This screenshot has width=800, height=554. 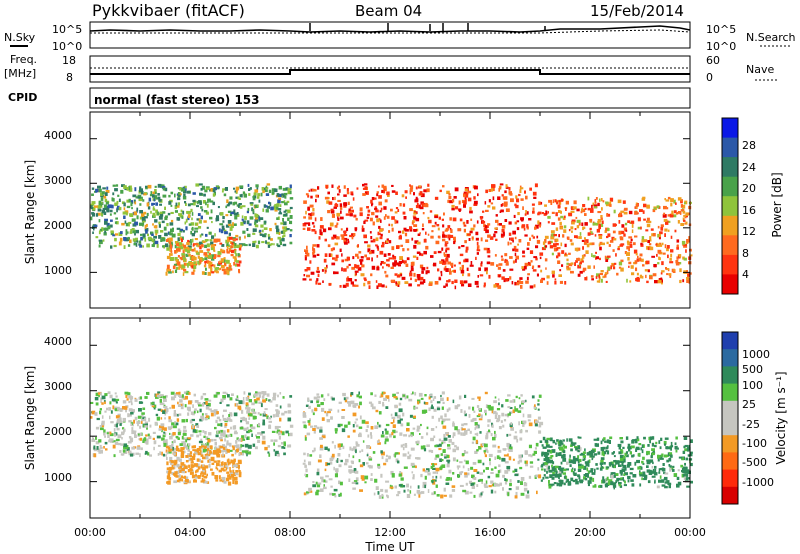 I want to click on velocity-ytick-2000: 2000, so click(x=58, y=431).